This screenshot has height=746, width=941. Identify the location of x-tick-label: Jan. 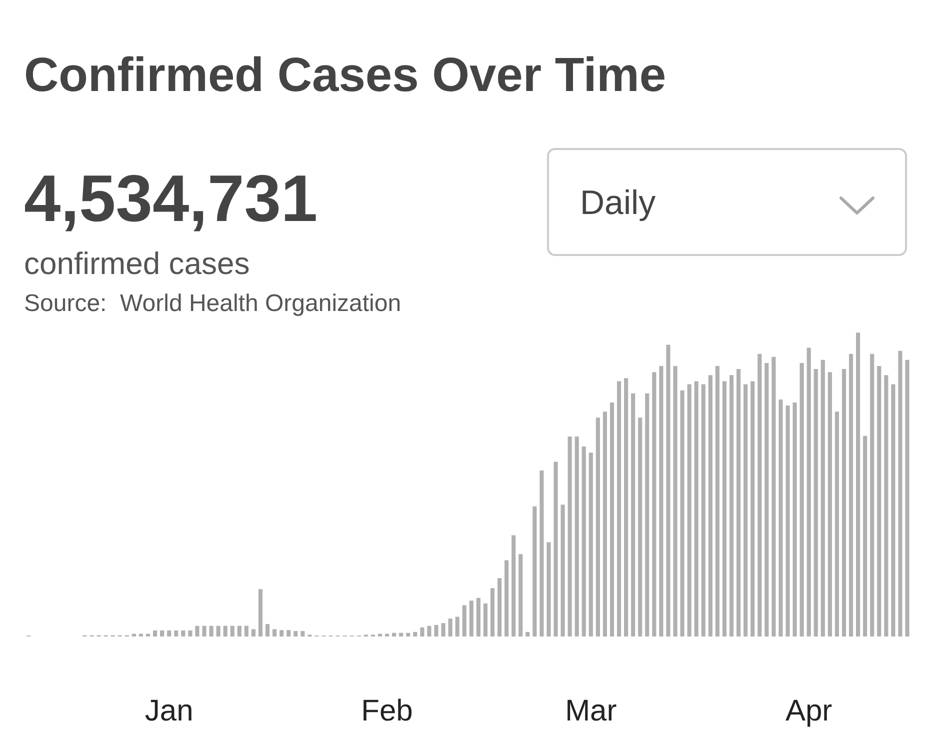
(169, 711).